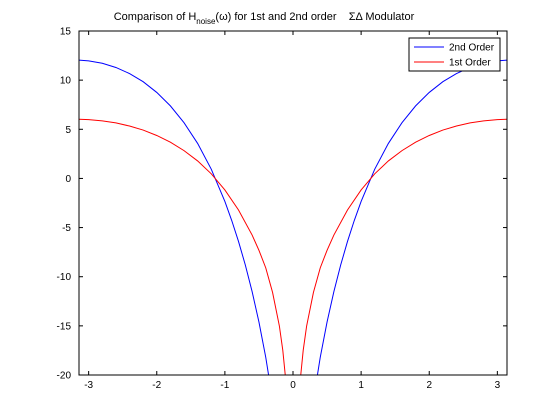  I want to click on title-suffix: (ω) for 1st and 2nd order, so click(275, 17).